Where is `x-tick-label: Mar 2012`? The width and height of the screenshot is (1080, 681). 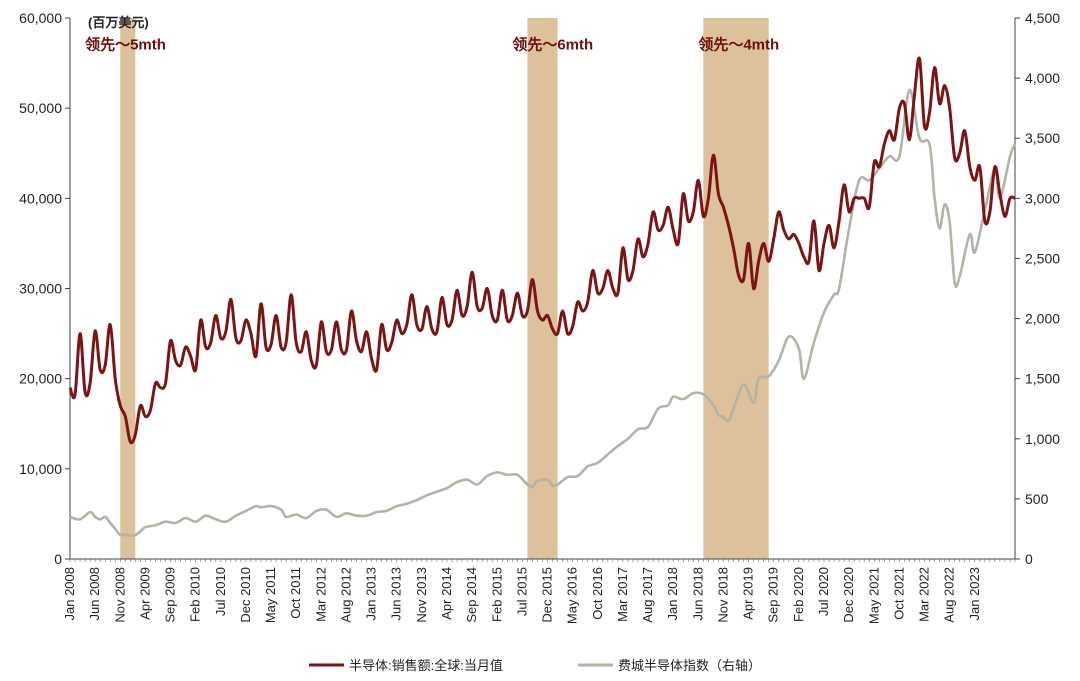
x-tick-label: Mar 2012 is located at coordinates (320, 594).